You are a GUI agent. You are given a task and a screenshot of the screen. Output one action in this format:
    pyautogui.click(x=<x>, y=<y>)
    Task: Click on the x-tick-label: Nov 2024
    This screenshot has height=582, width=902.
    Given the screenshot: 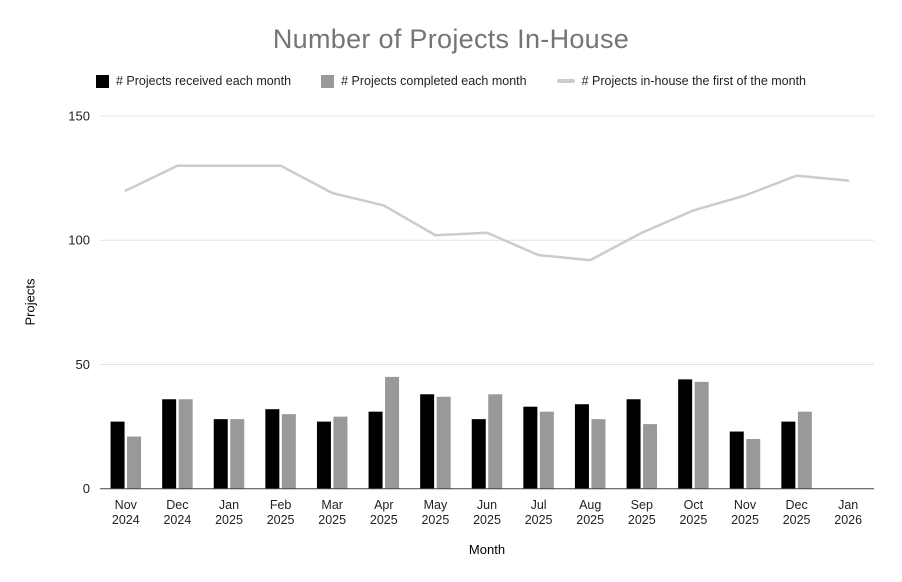 What is the action you would take?
    pyautogui.click(x=126, y=512)
    